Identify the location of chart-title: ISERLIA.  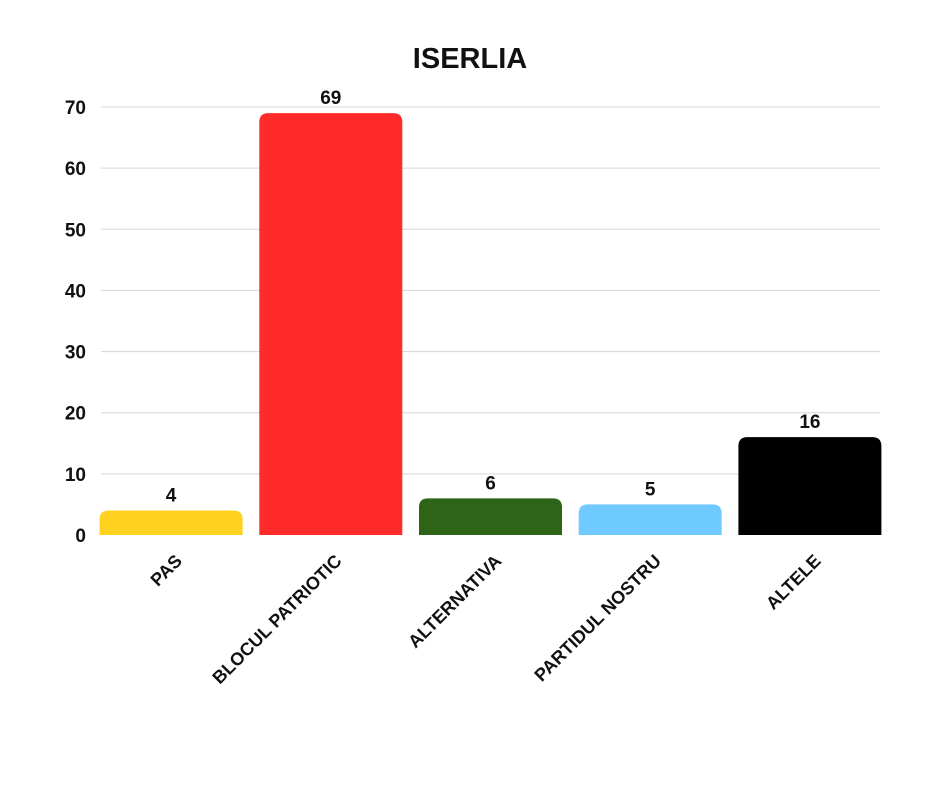
(470, 59).